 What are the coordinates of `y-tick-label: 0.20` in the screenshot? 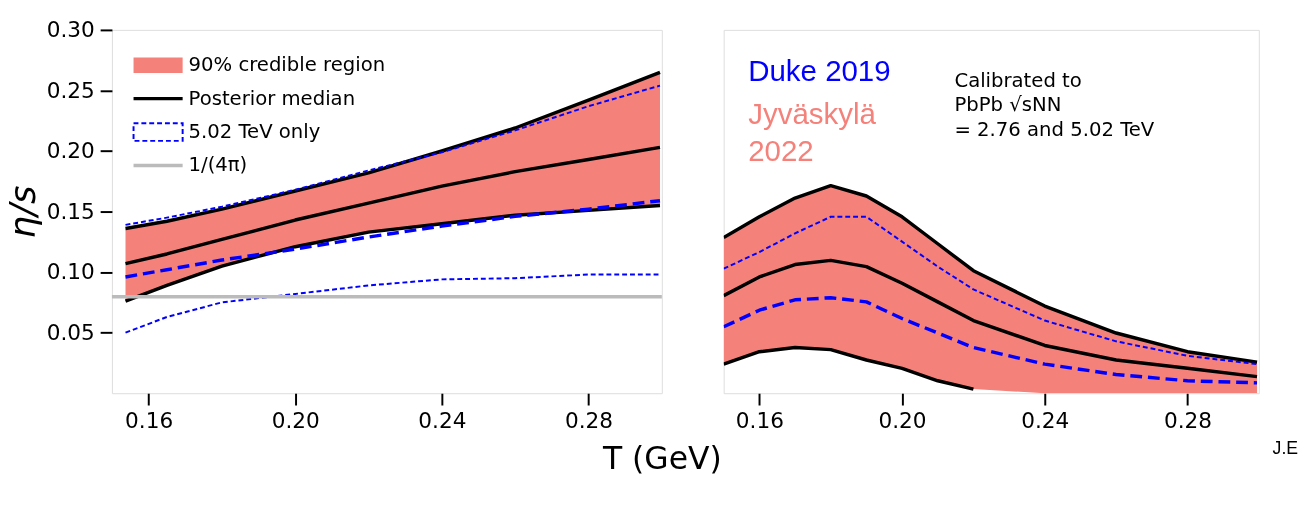 It's located at (70, 151).